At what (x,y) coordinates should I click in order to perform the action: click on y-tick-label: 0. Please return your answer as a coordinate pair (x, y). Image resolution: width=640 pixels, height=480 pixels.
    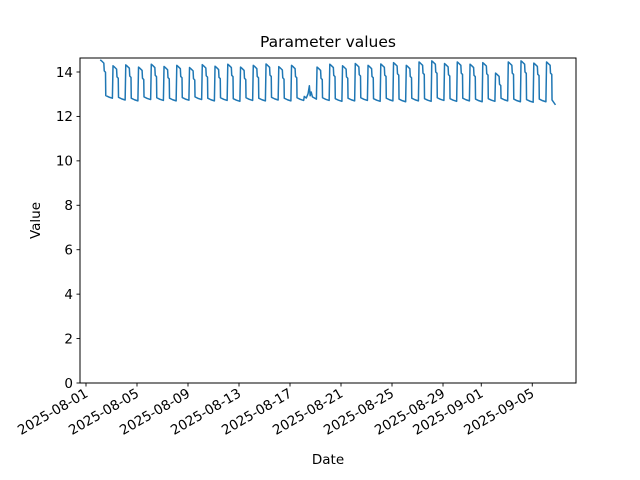
    Looking at the image, I should click on (68, 384).